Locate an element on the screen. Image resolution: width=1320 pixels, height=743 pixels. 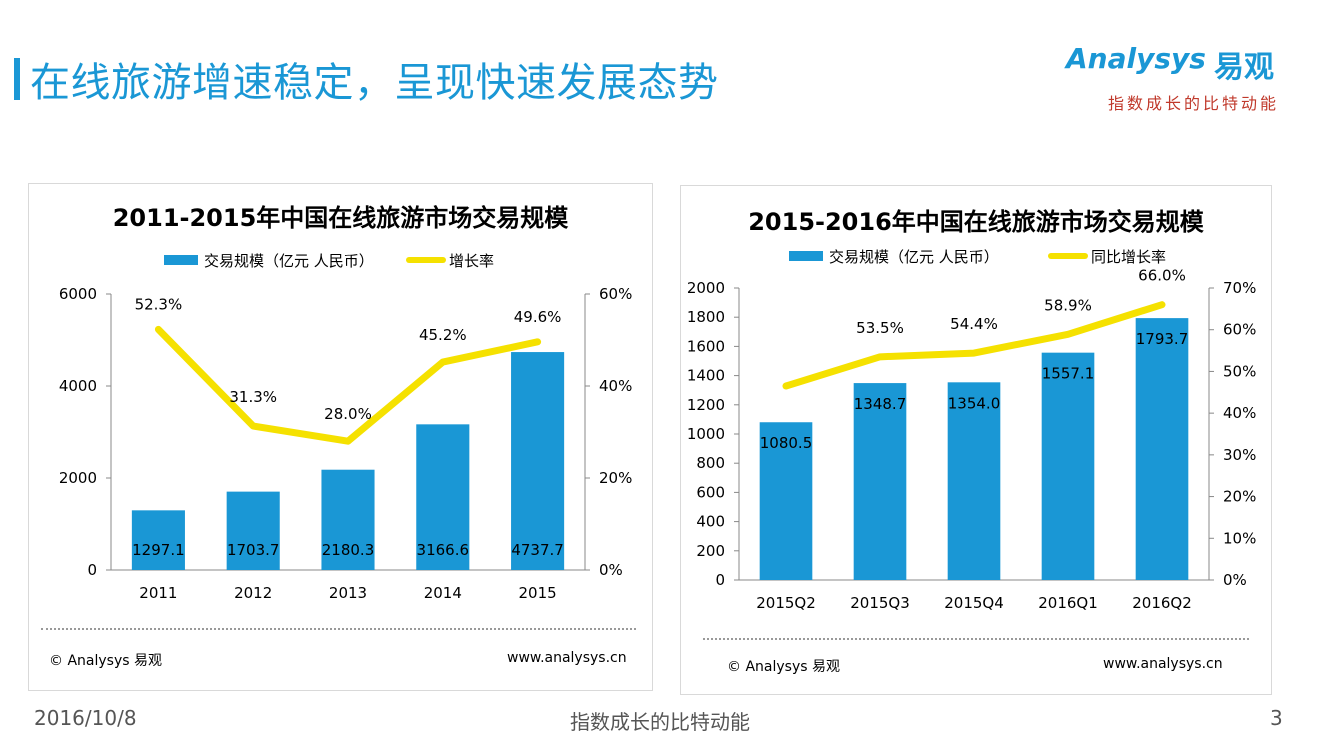
chart-title-quarterly: 2015-2016年中国在线旅游市场交易规模 is located at coordinates (976, 222).